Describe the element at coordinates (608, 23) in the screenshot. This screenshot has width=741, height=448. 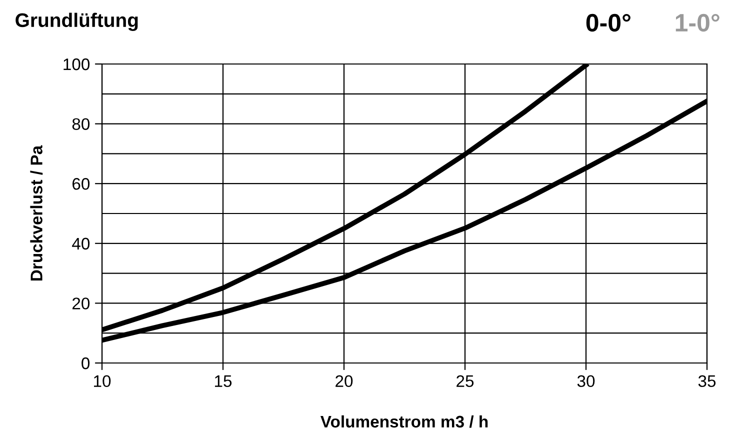
I see `text: 0-0°` at that location.